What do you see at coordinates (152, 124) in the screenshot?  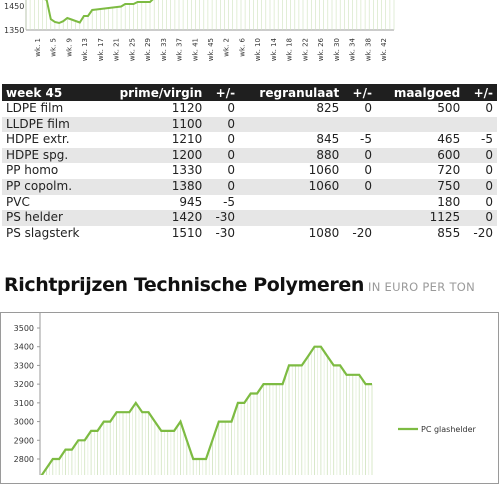 I see `table-cell: 1100` at bounding box center [152, 124].